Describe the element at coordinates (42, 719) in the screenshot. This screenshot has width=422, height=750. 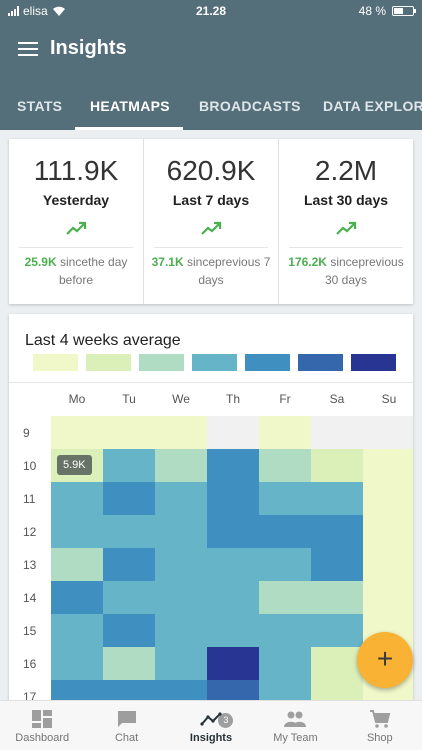
I see `dashboard-icon` at that location.